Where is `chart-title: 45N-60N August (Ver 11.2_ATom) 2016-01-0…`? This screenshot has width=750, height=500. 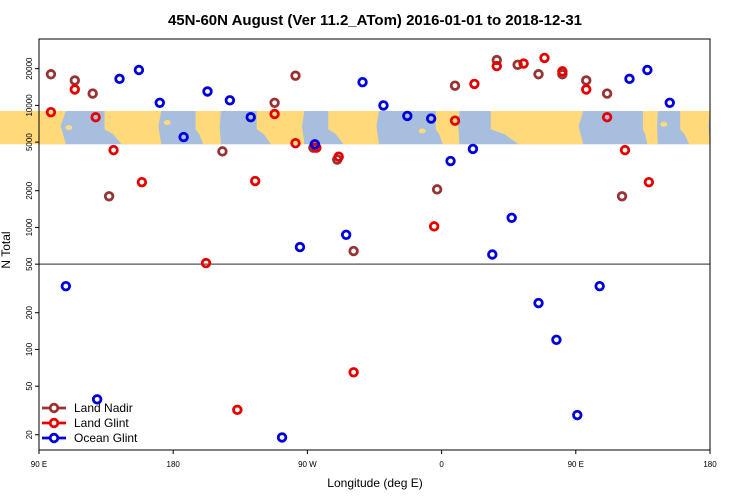 chart-title: 45N-60N August (Ver 11.2_ATom) 2016-01-0… is located at coordinates (375, 20).